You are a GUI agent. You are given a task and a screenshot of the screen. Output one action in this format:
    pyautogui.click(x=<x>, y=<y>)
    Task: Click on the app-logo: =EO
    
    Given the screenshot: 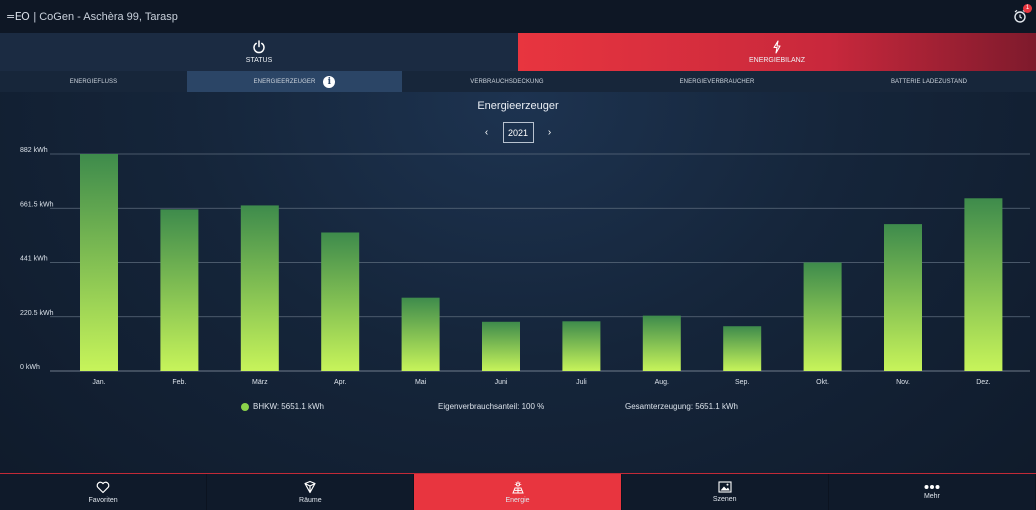 What is the action you would take?
    pyautogui.click(x=18, y=16)
    